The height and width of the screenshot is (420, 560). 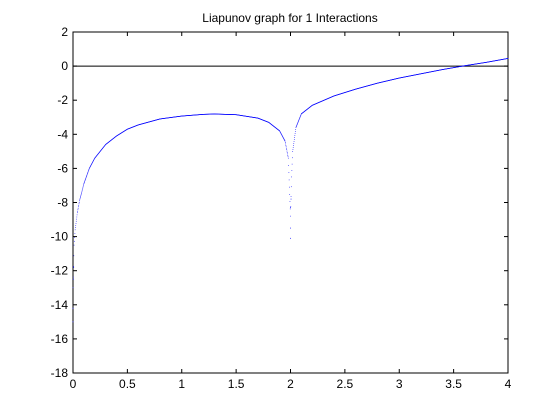 I want to click on y-tick-label: 2, so click(x=64, y=32).